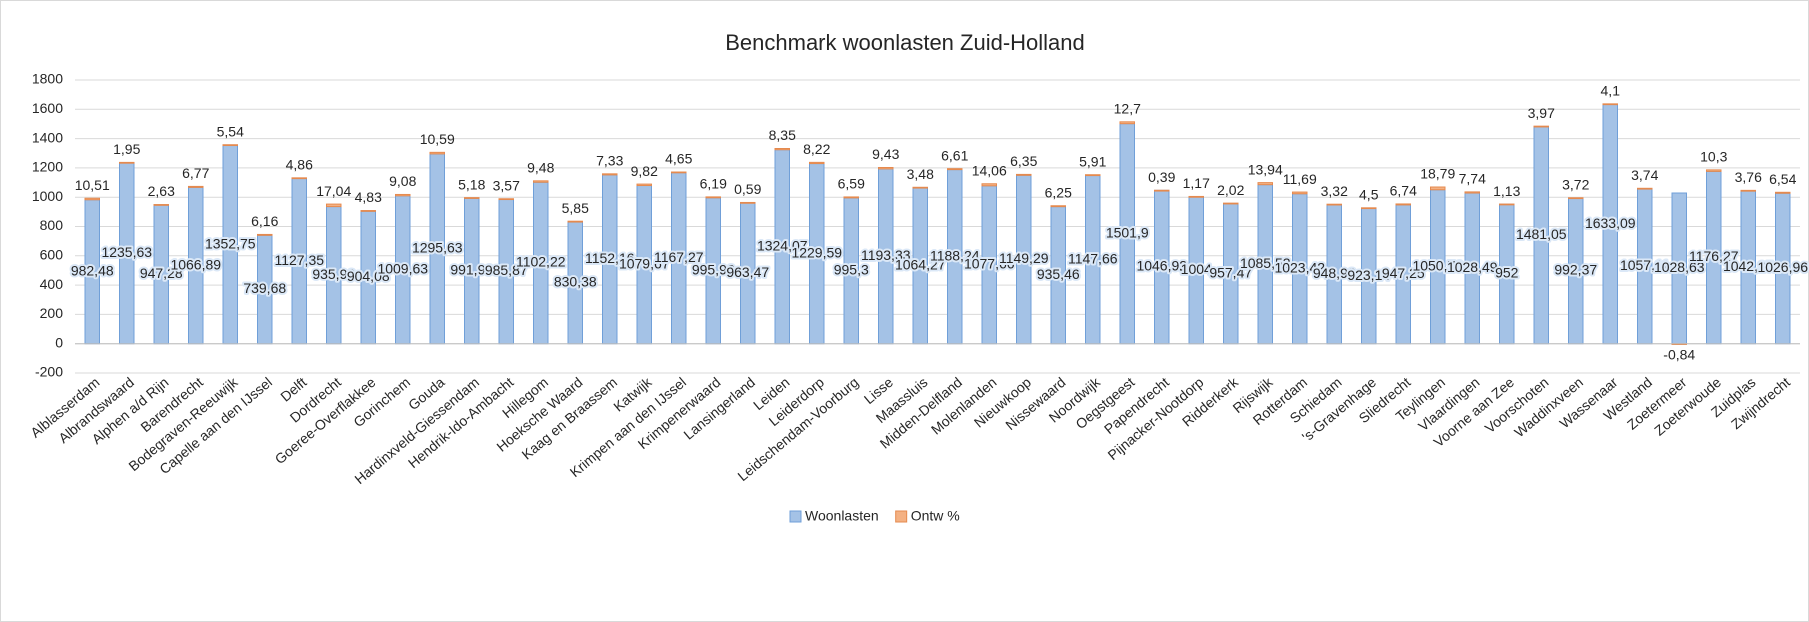 This screenshot has width=1809, height=622. Describe the element at coordinates (92, 185) in the screenshot. I see `value-label: 10,51` at that location.